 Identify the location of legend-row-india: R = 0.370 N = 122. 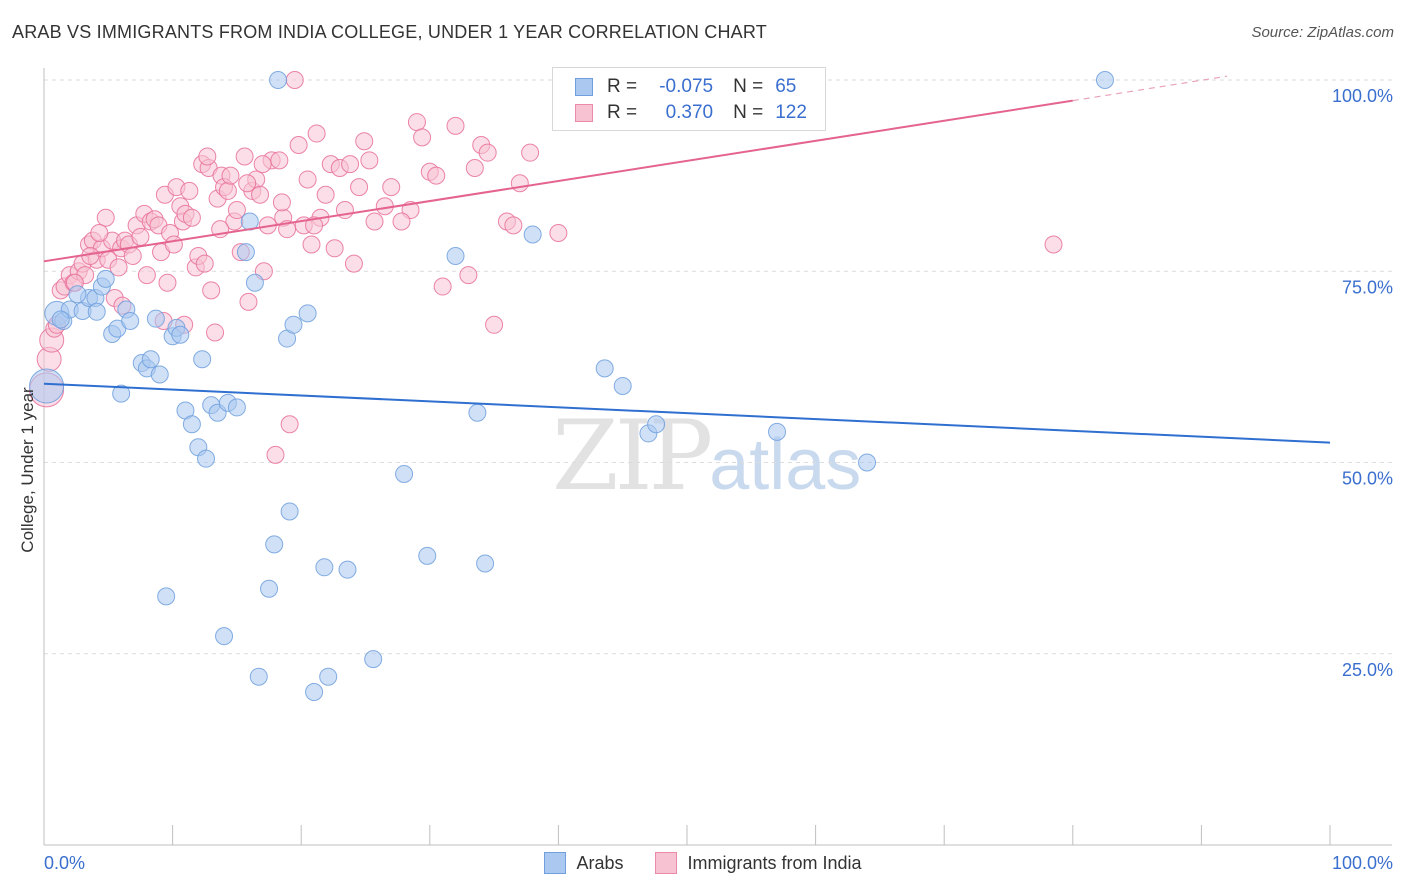
(691, 113).